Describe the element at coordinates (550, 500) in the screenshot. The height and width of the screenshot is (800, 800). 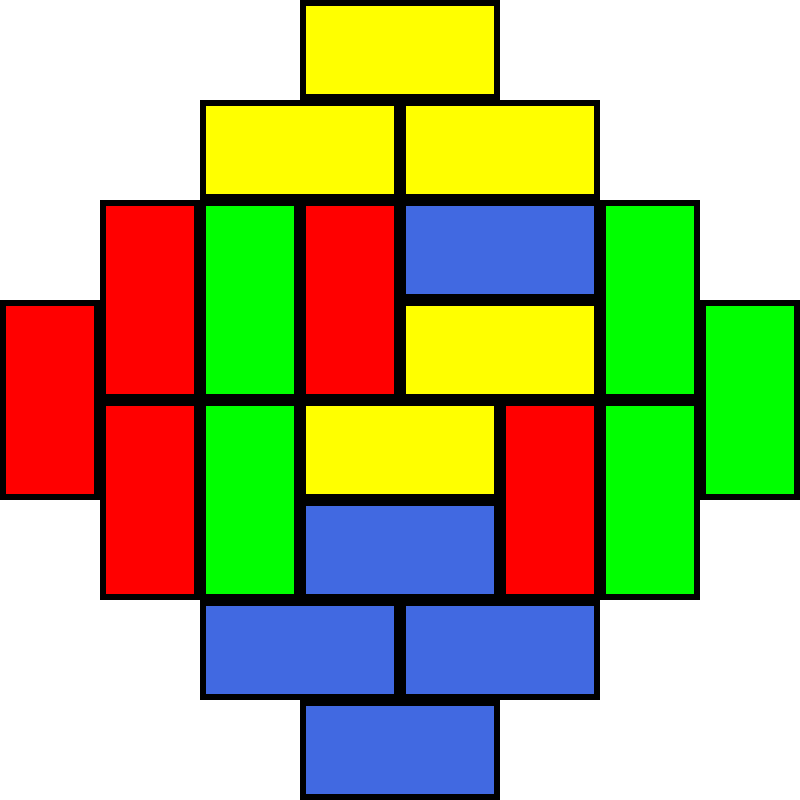
I see `domino-red-col5-lower` at that location.